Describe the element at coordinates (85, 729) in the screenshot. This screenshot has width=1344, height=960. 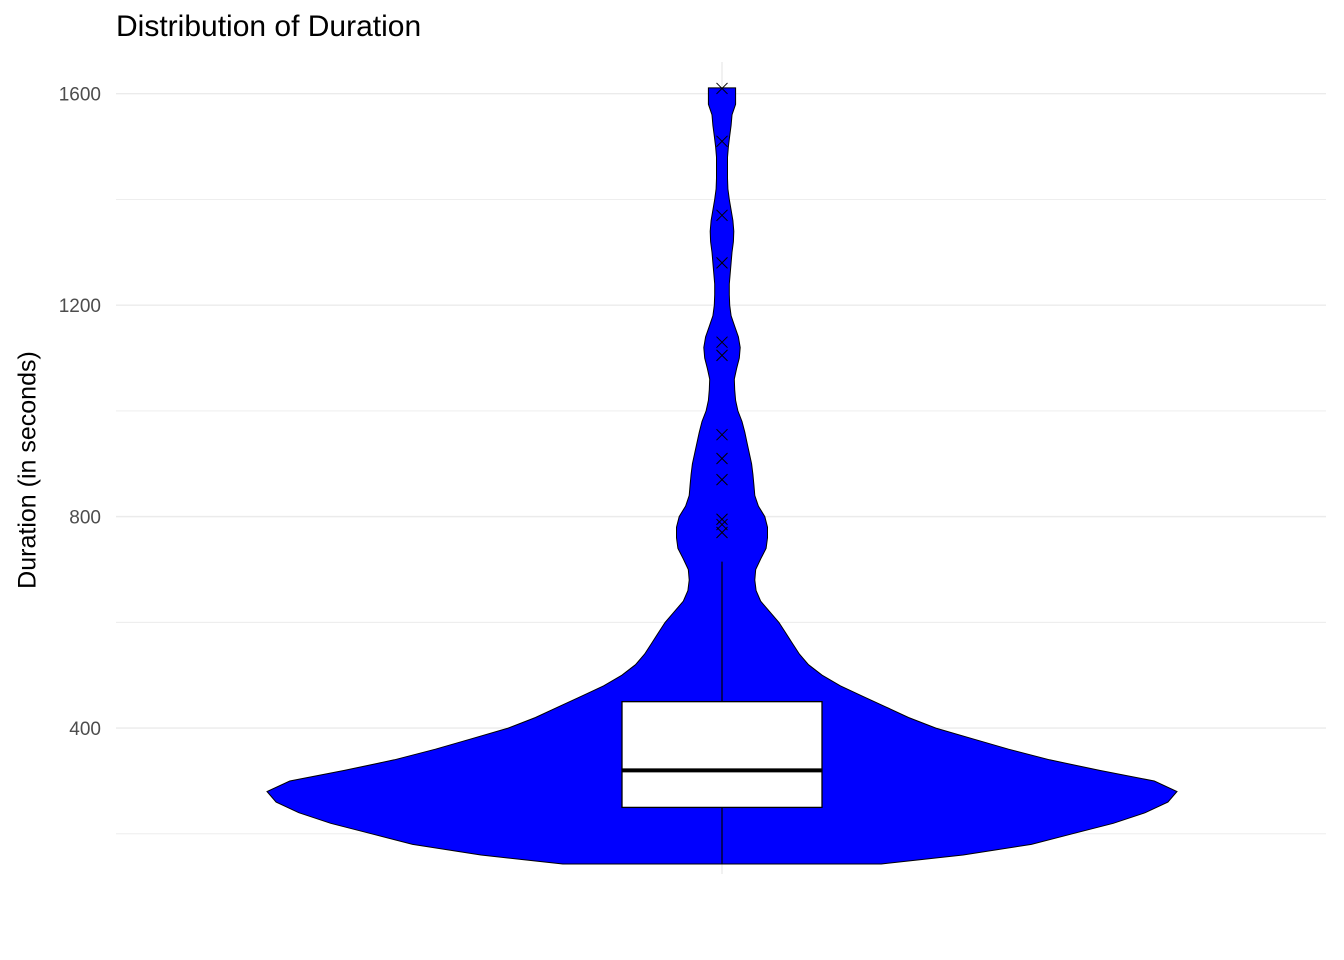
I see `y-tick-label: 400` at that location.